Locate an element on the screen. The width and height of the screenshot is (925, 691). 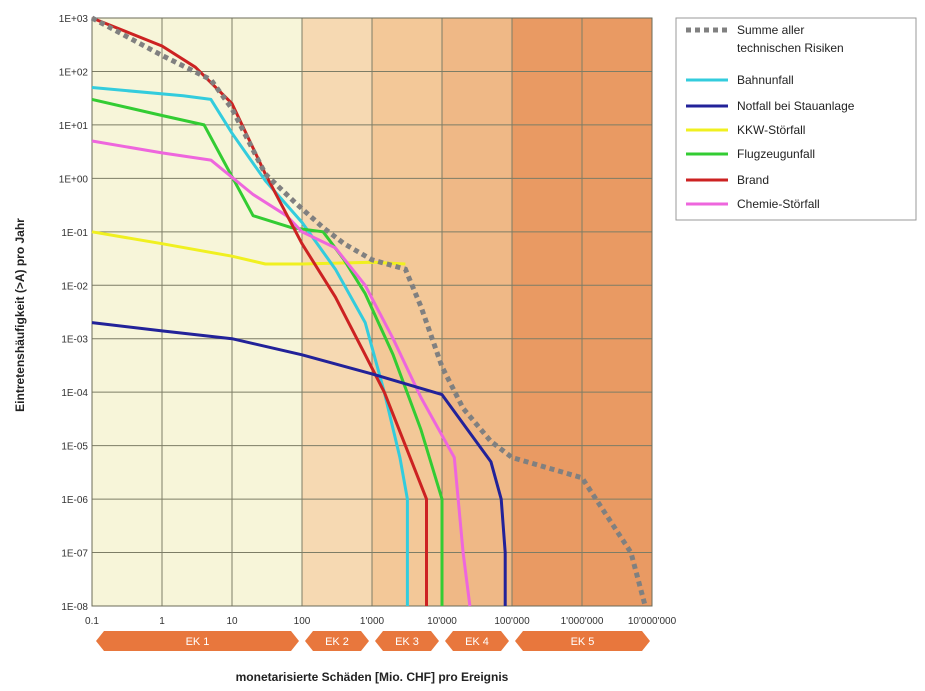
y-tick-label: 1E-04 is located at coordinates (74, 393).